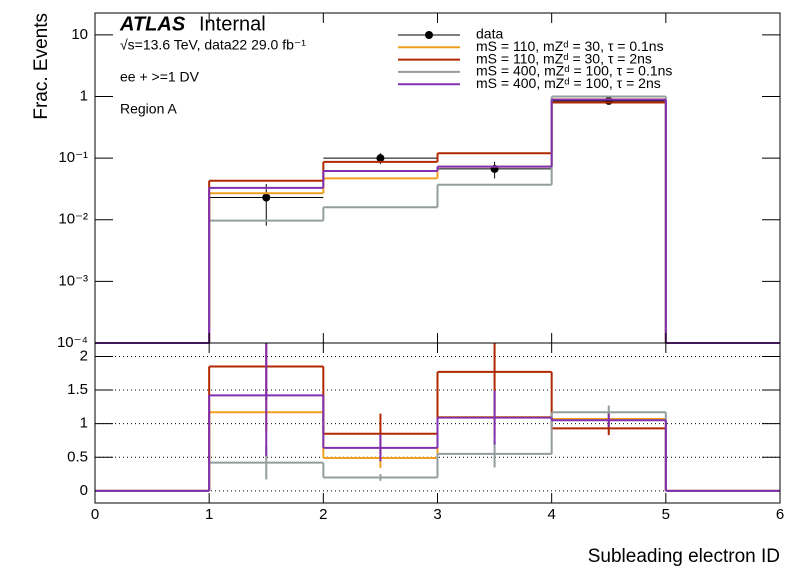 This screenshot has width=796, height=572. I want to click on annotation: Region A, so click(148, 109).